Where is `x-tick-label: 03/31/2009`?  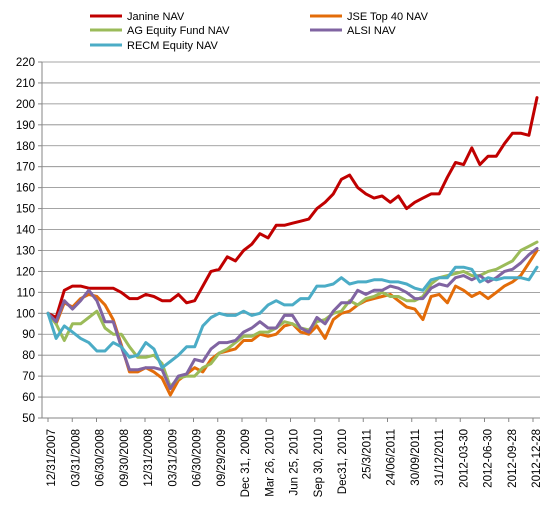
x-tick-label: 03/31/2009 is located at coordinates (173, 458).